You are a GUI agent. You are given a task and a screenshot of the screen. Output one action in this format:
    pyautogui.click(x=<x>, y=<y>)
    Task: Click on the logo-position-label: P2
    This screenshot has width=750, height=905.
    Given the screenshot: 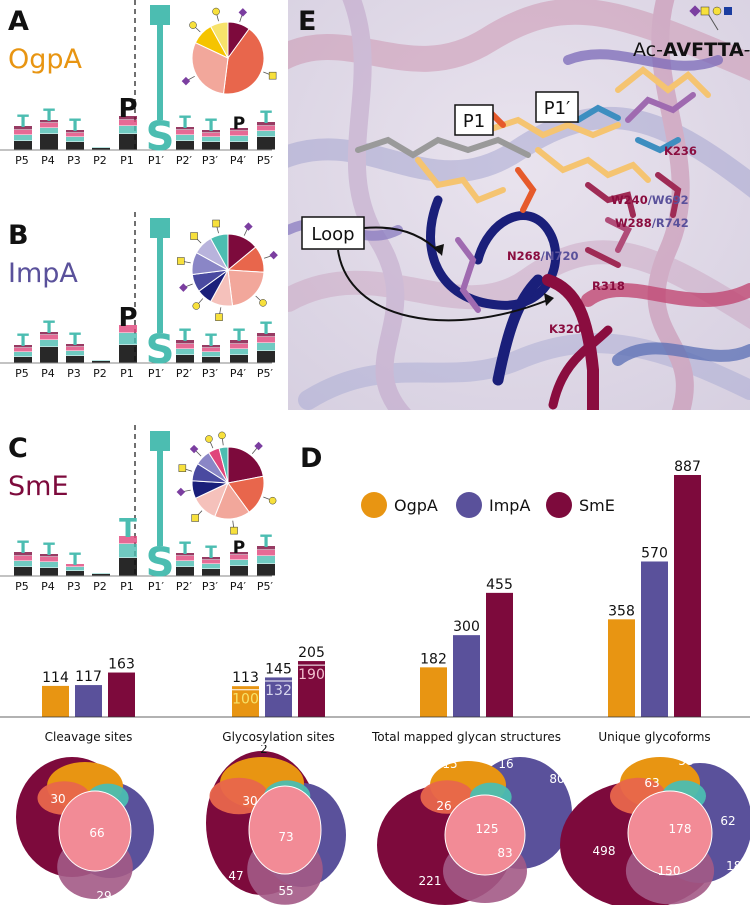 What is the action you would take?
    pyautogui.click(x=100, y=373)
    